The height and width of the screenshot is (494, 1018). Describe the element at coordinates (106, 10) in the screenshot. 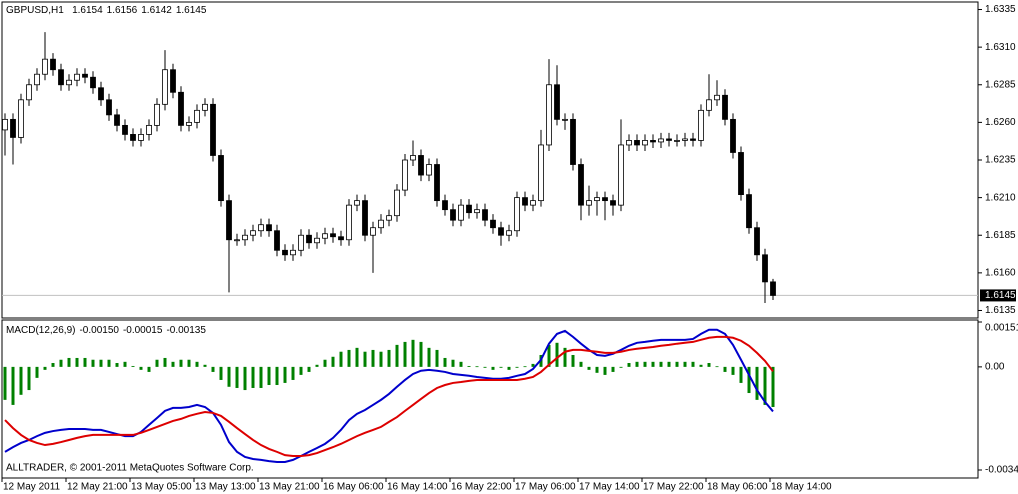

I see `chart-header: GBPUSD,H1 1.6154 1.6156 1.6142 1.6145` at that location.